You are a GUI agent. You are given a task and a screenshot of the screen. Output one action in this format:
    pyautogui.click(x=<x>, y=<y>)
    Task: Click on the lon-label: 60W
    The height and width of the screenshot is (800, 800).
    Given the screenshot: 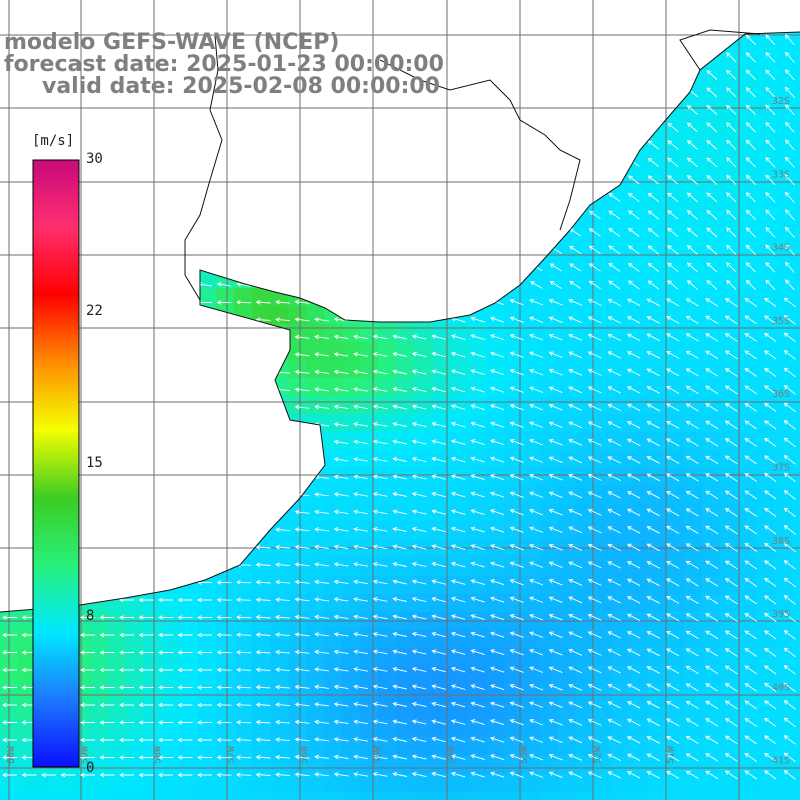 What is the action you would take?
    pyautogui.click(x=11, y=754)
    